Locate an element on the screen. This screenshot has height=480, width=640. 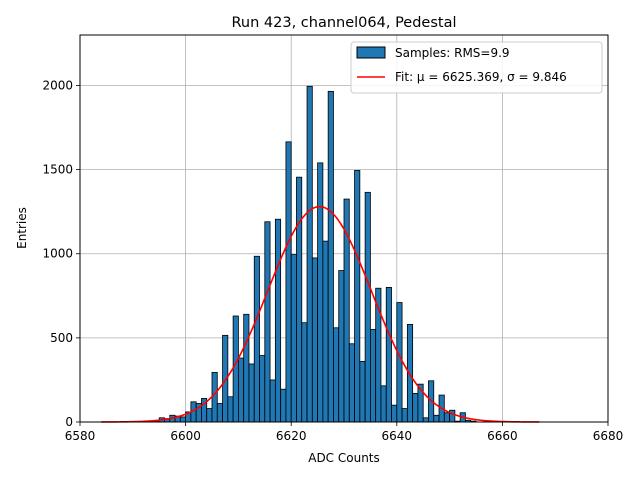
x-tick-label: 6600 is located at coordinates (185, 436).